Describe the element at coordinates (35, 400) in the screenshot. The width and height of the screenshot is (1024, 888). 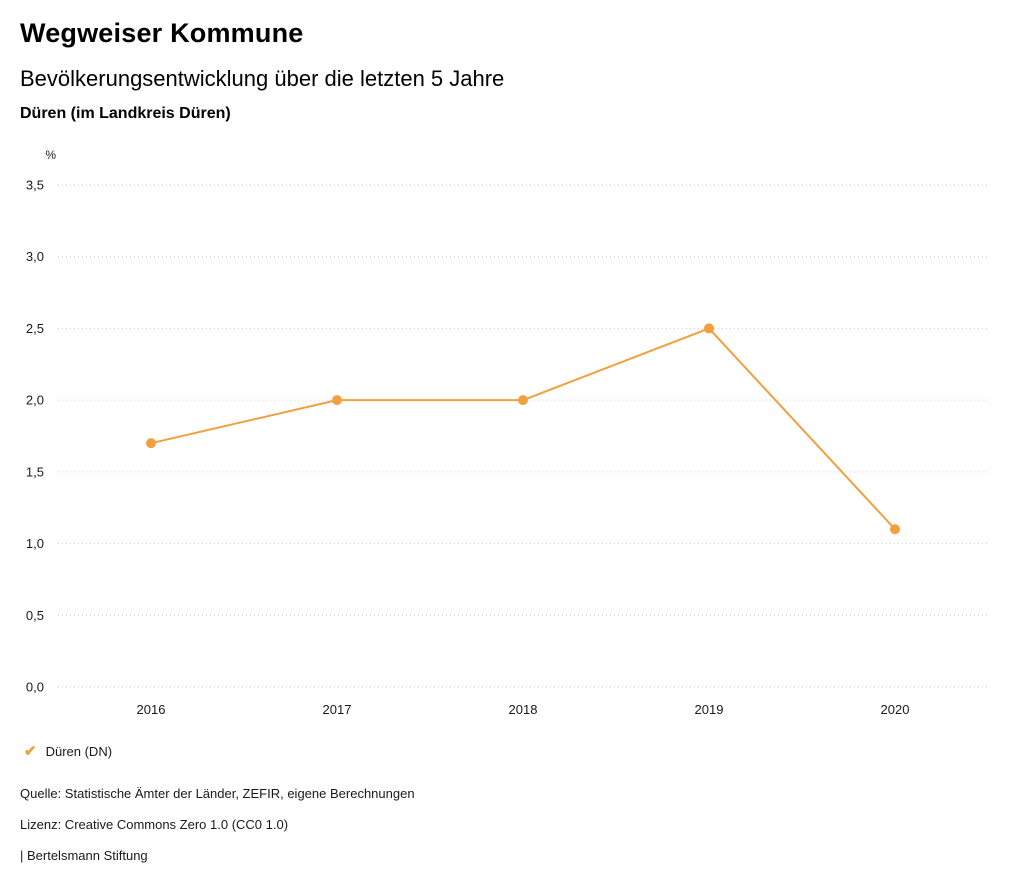
I see `y-tick-label: 2,0` at that location.